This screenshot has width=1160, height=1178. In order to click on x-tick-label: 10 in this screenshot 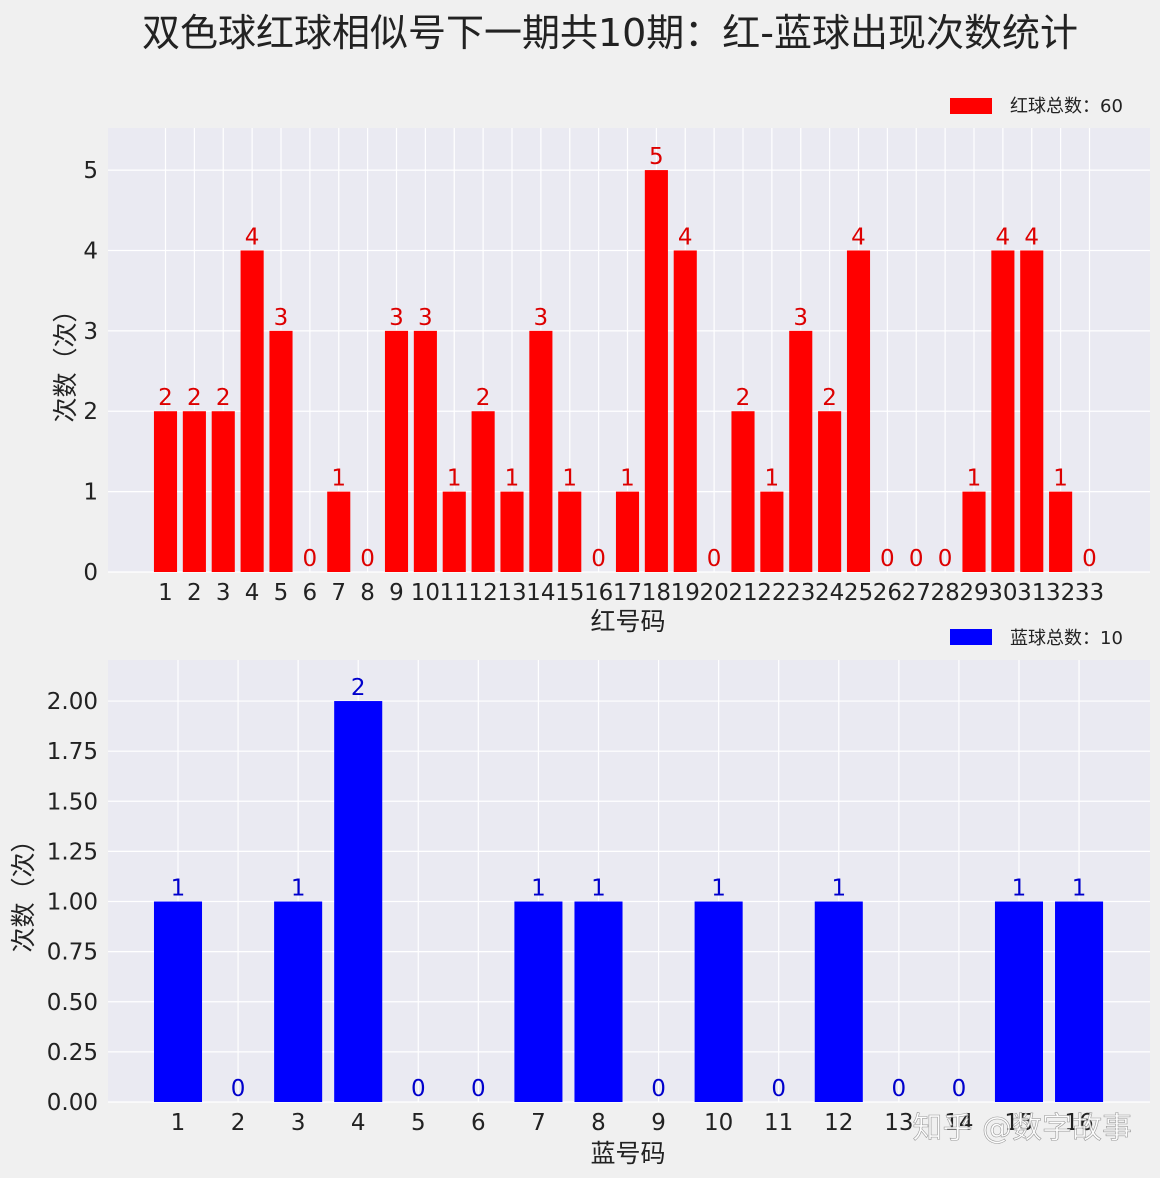, I will do `click(718, 1123)`.